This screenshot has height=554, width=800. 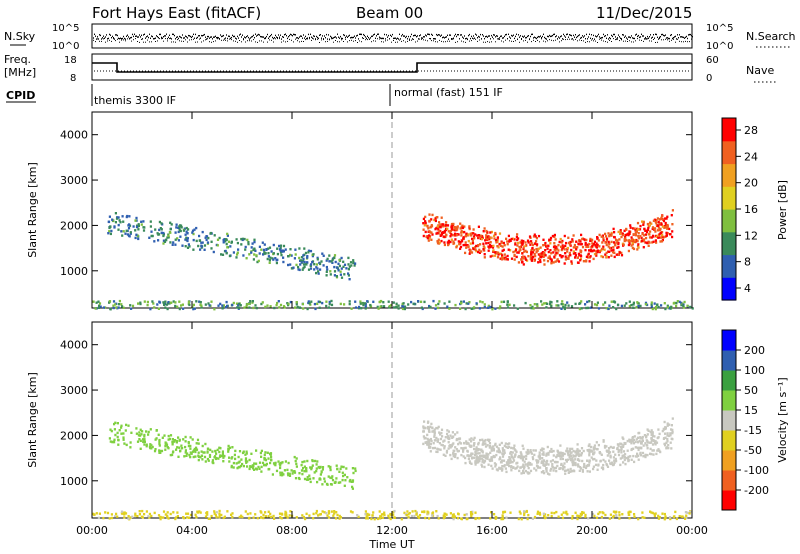 What do you see at coordinates (782, 419) in the screenshot?
I see `velocity-colorbar-label: Velocity [m s⁻¹]` at bounding box center [782, 419].